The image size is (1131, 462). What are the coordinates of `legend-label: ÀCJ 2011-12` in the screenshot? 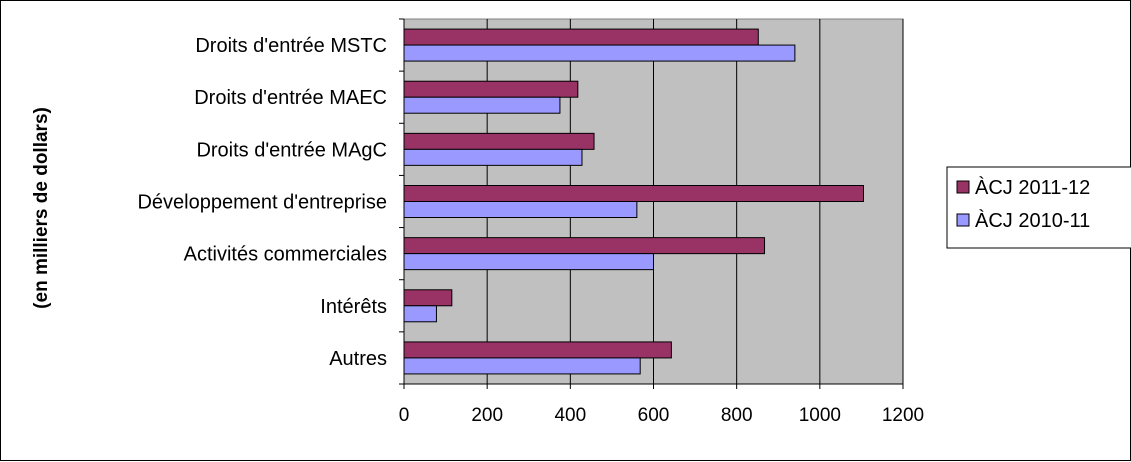 It's located at (1032, 187).